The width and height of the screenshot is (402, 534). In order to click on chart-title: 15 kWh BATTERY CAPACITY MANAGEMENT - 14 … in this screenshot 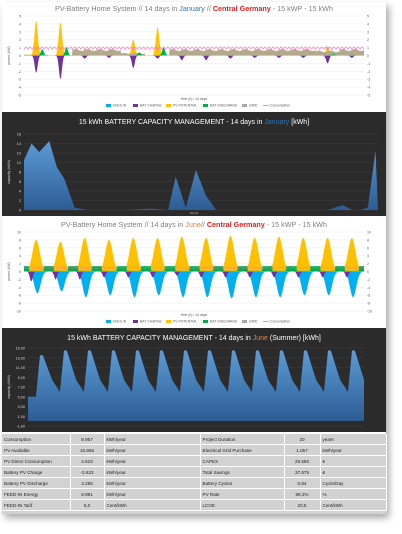, I will do `click(194, 122)`.